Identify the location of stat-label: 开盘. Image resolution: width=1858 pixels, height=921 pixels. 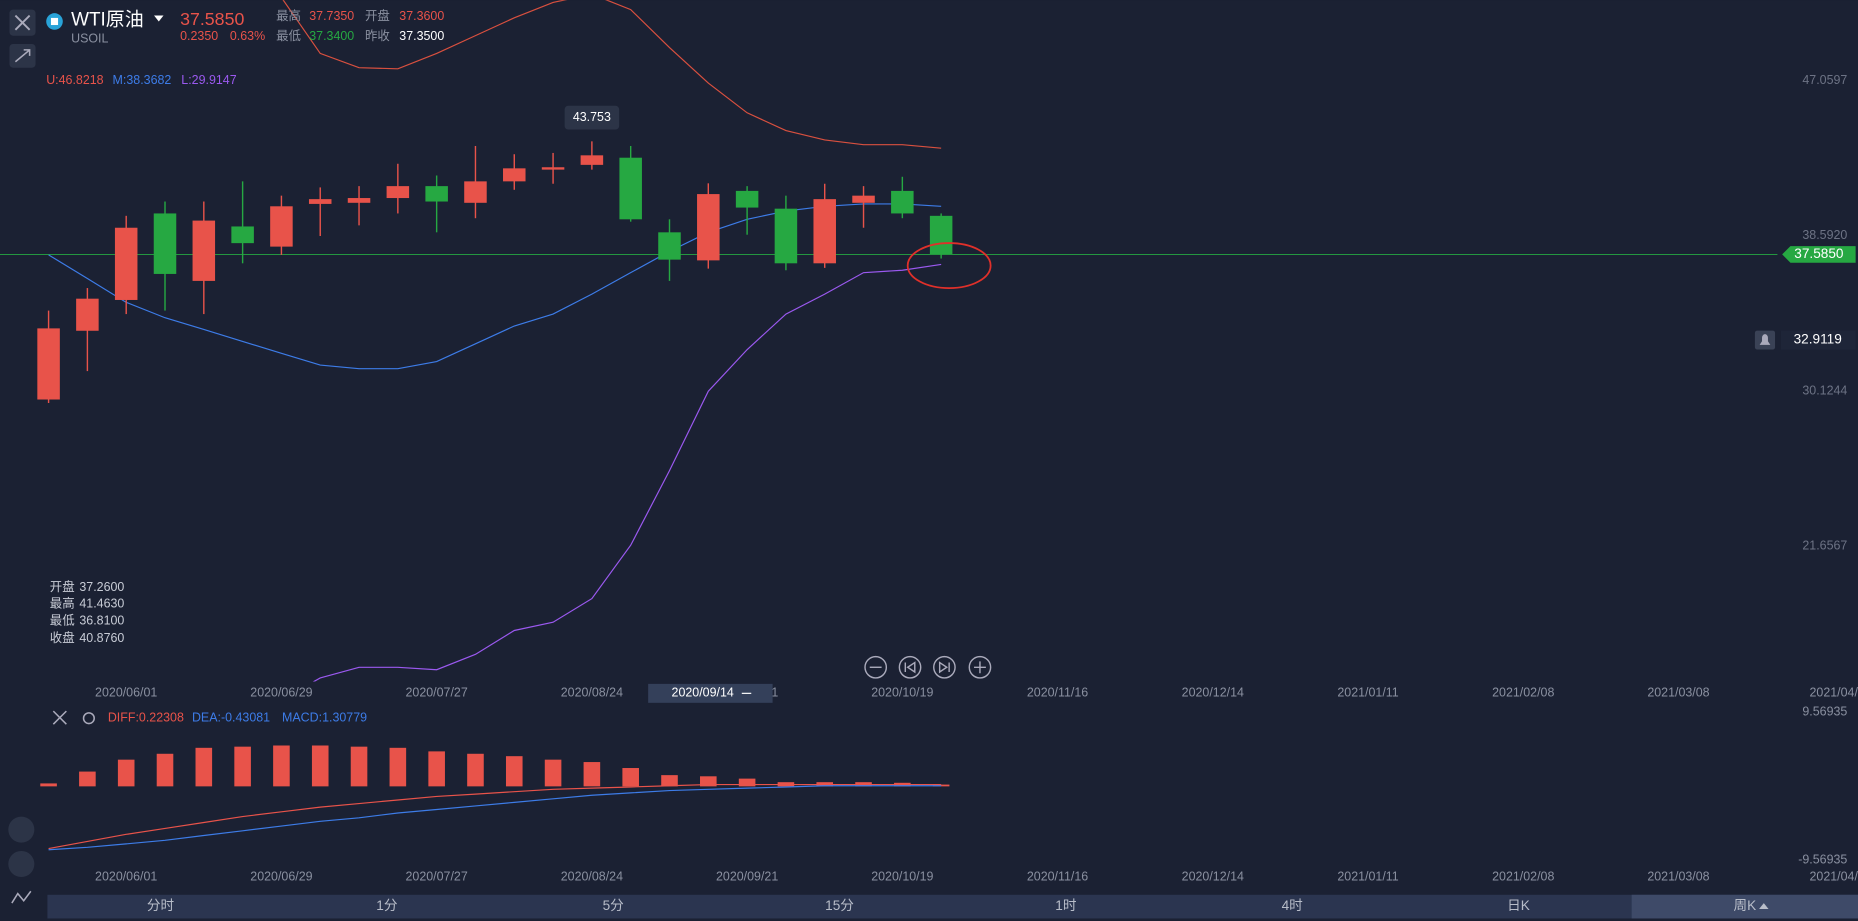
(377, 15).